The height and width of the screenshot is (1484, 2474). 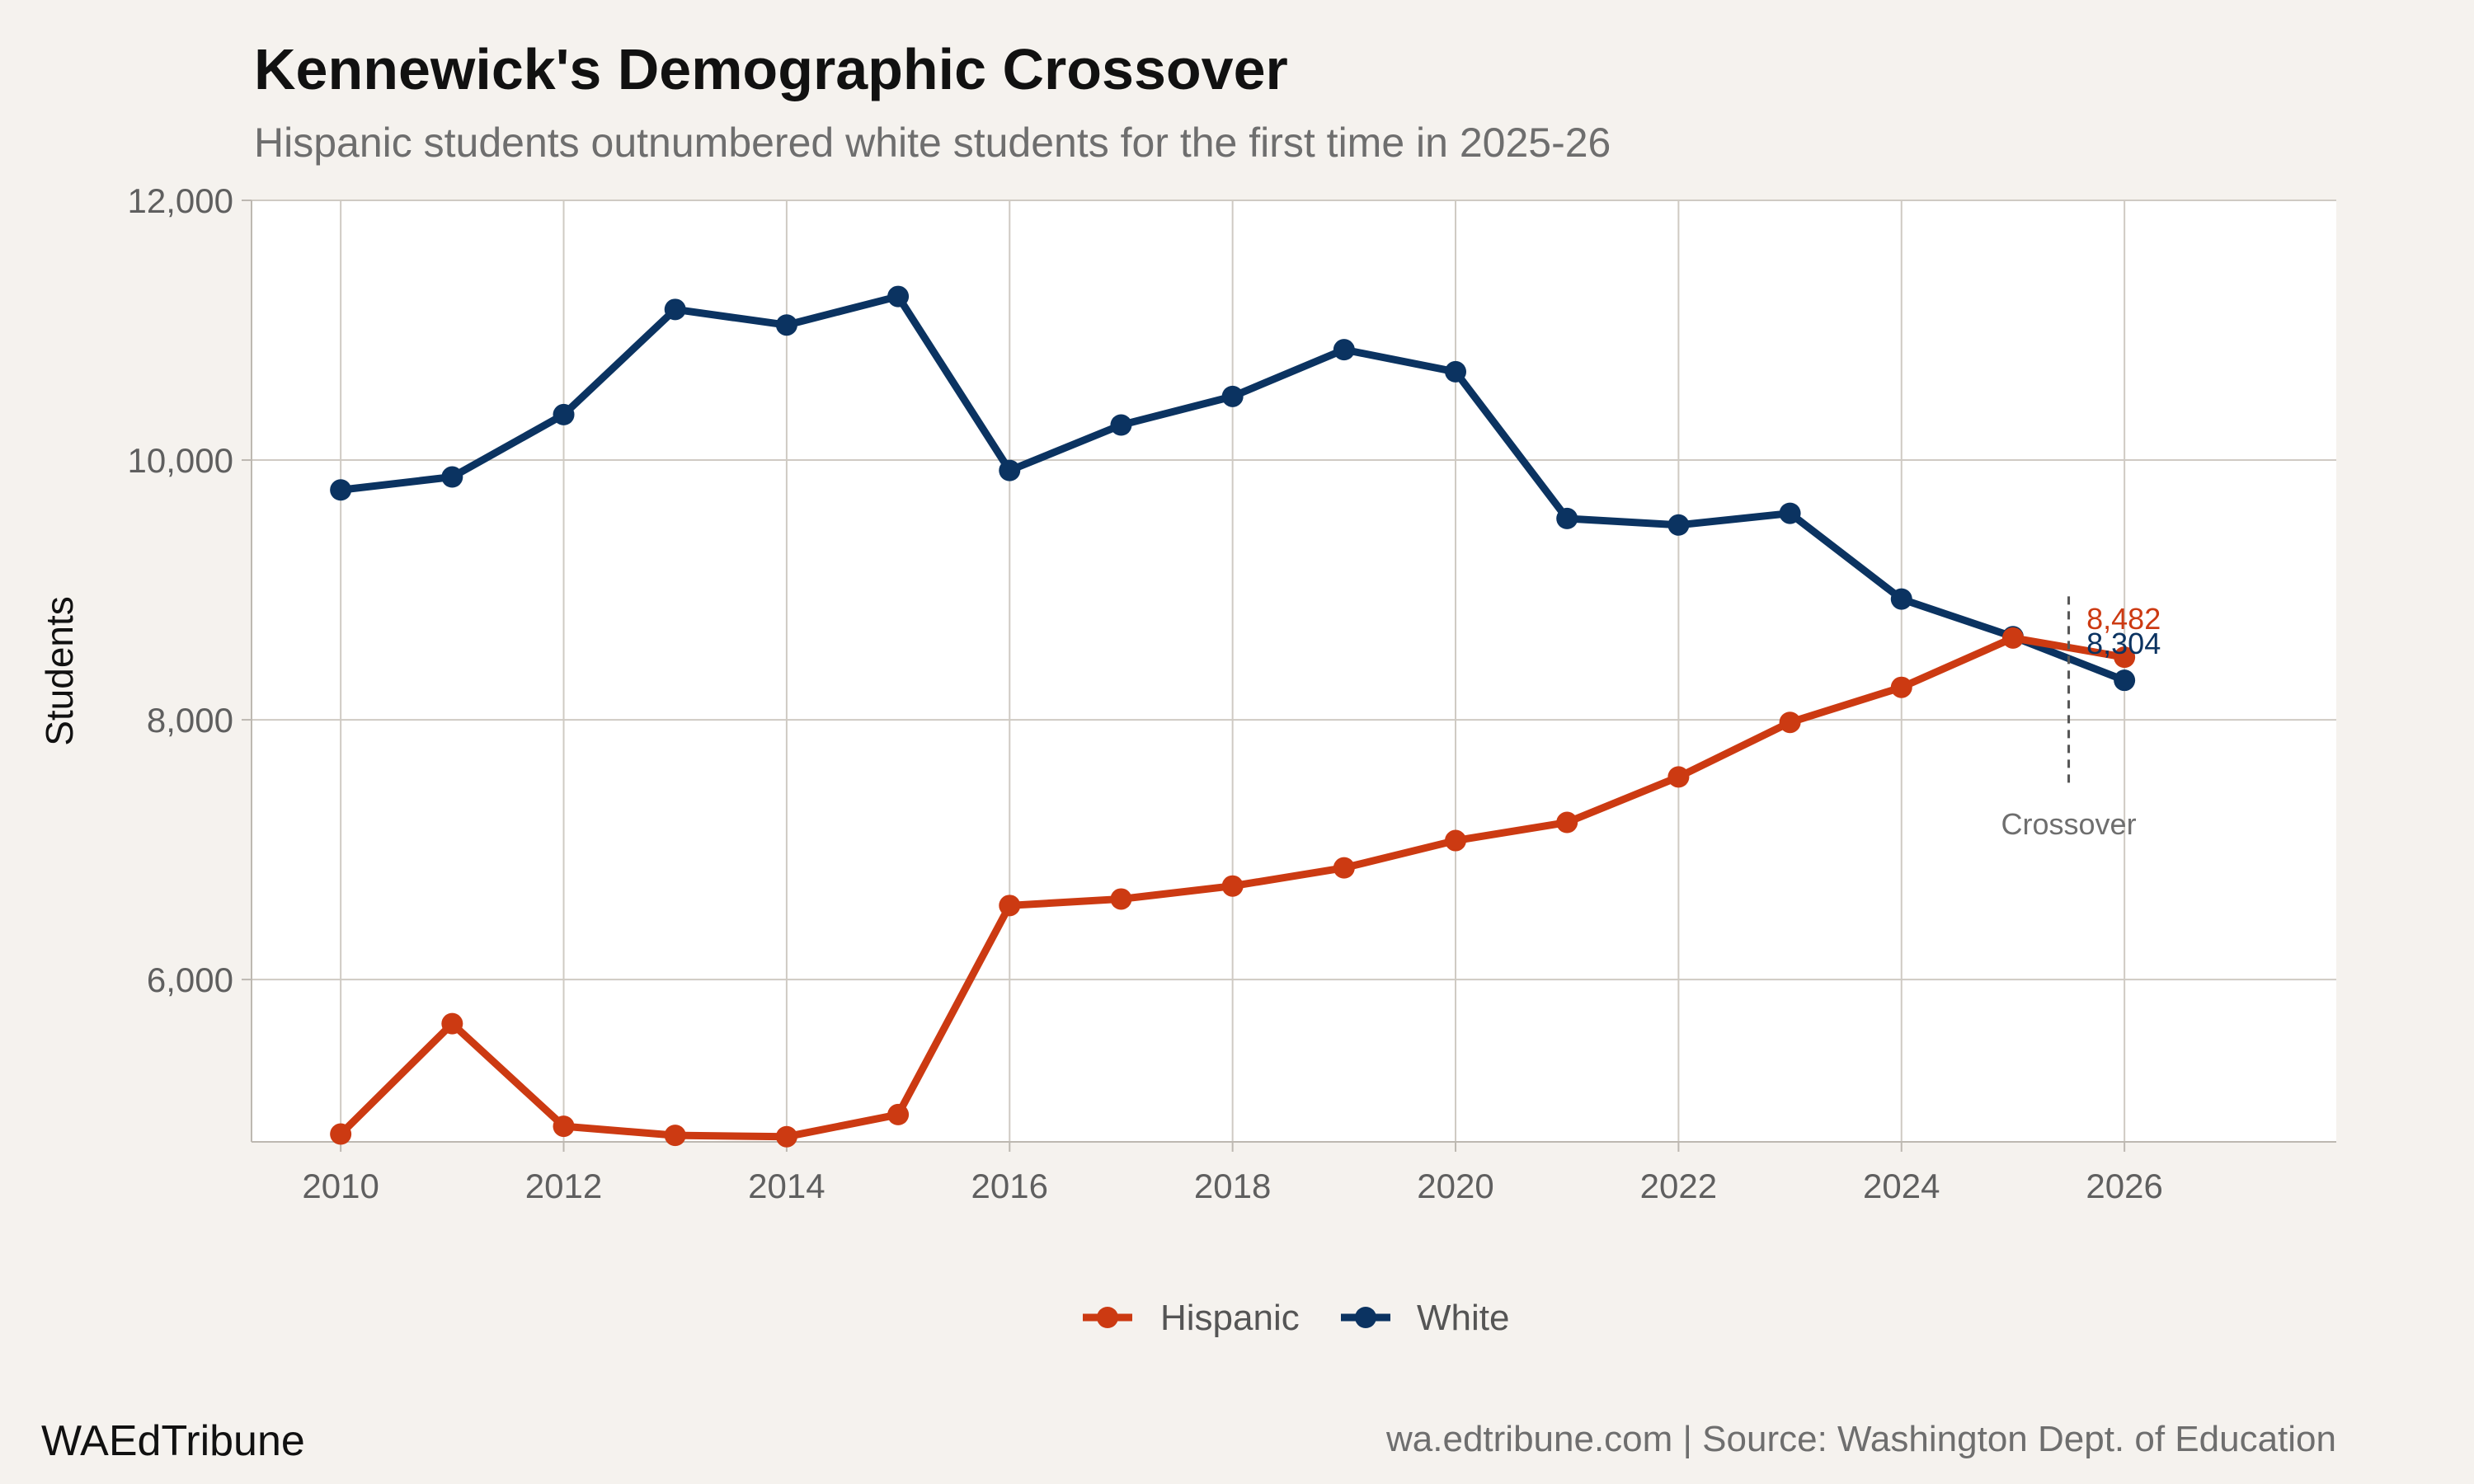 I want to click on y-tick-label: 8,000, so click(x=190, y=720).